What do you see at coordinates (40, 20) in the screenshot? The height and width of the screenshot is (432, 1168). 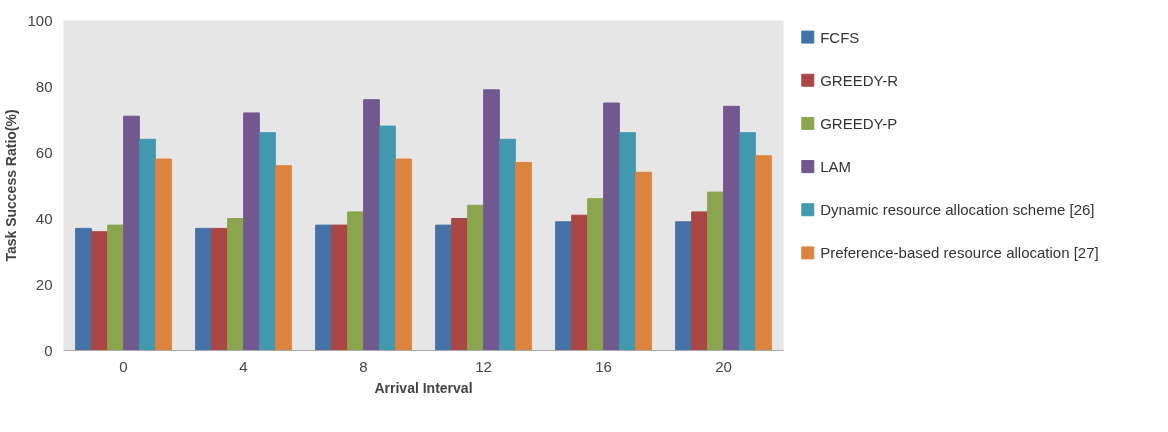 I see `y-tick-label: 100` at bounding box center [40, 20].